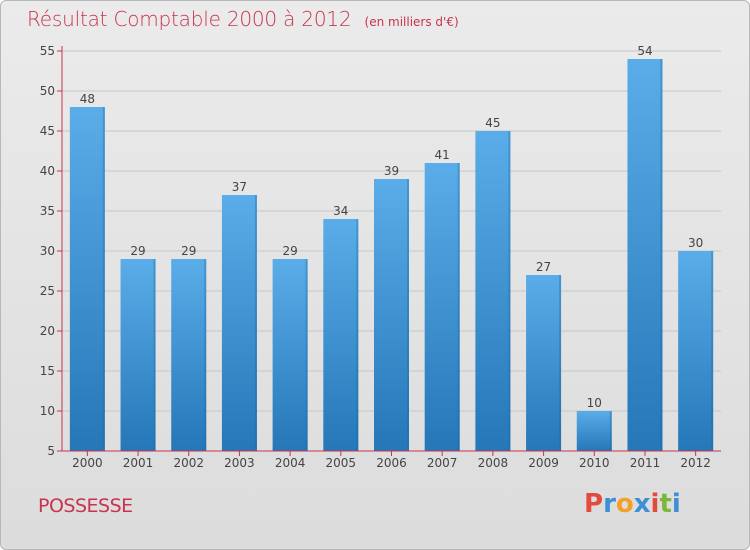 The height and width of the screenshot is (550, 750). What do you see at coordinates (47, 131) in the screenshot?
I see `y-tick-label: 45` at bounding box center [47, 131].